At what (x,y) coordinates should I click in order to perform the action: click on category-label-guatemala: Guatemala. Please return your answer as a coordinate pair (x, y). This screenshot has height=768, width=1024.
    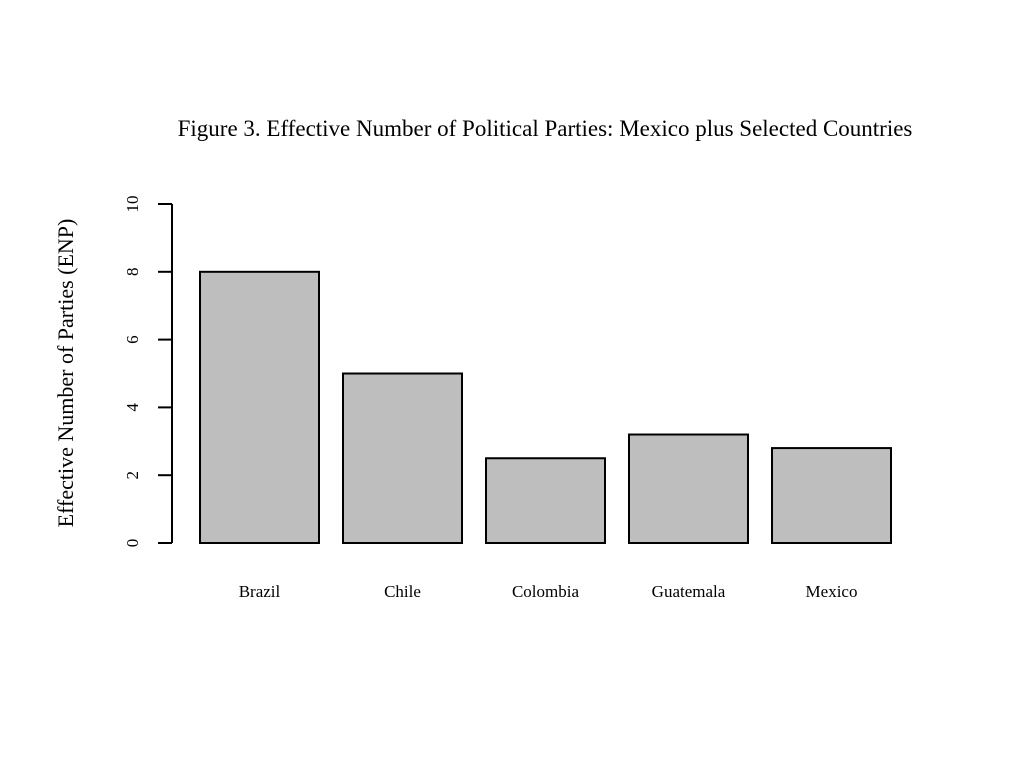
    Looking at the image, I should click on (689, 591).